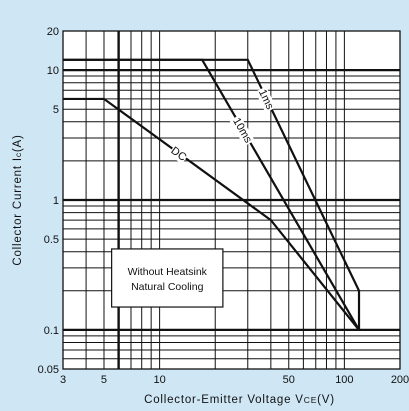 This screenshot has width=409, height=411. I want to click on annotation-line-1: Without Heatsink, so click(168, 272).